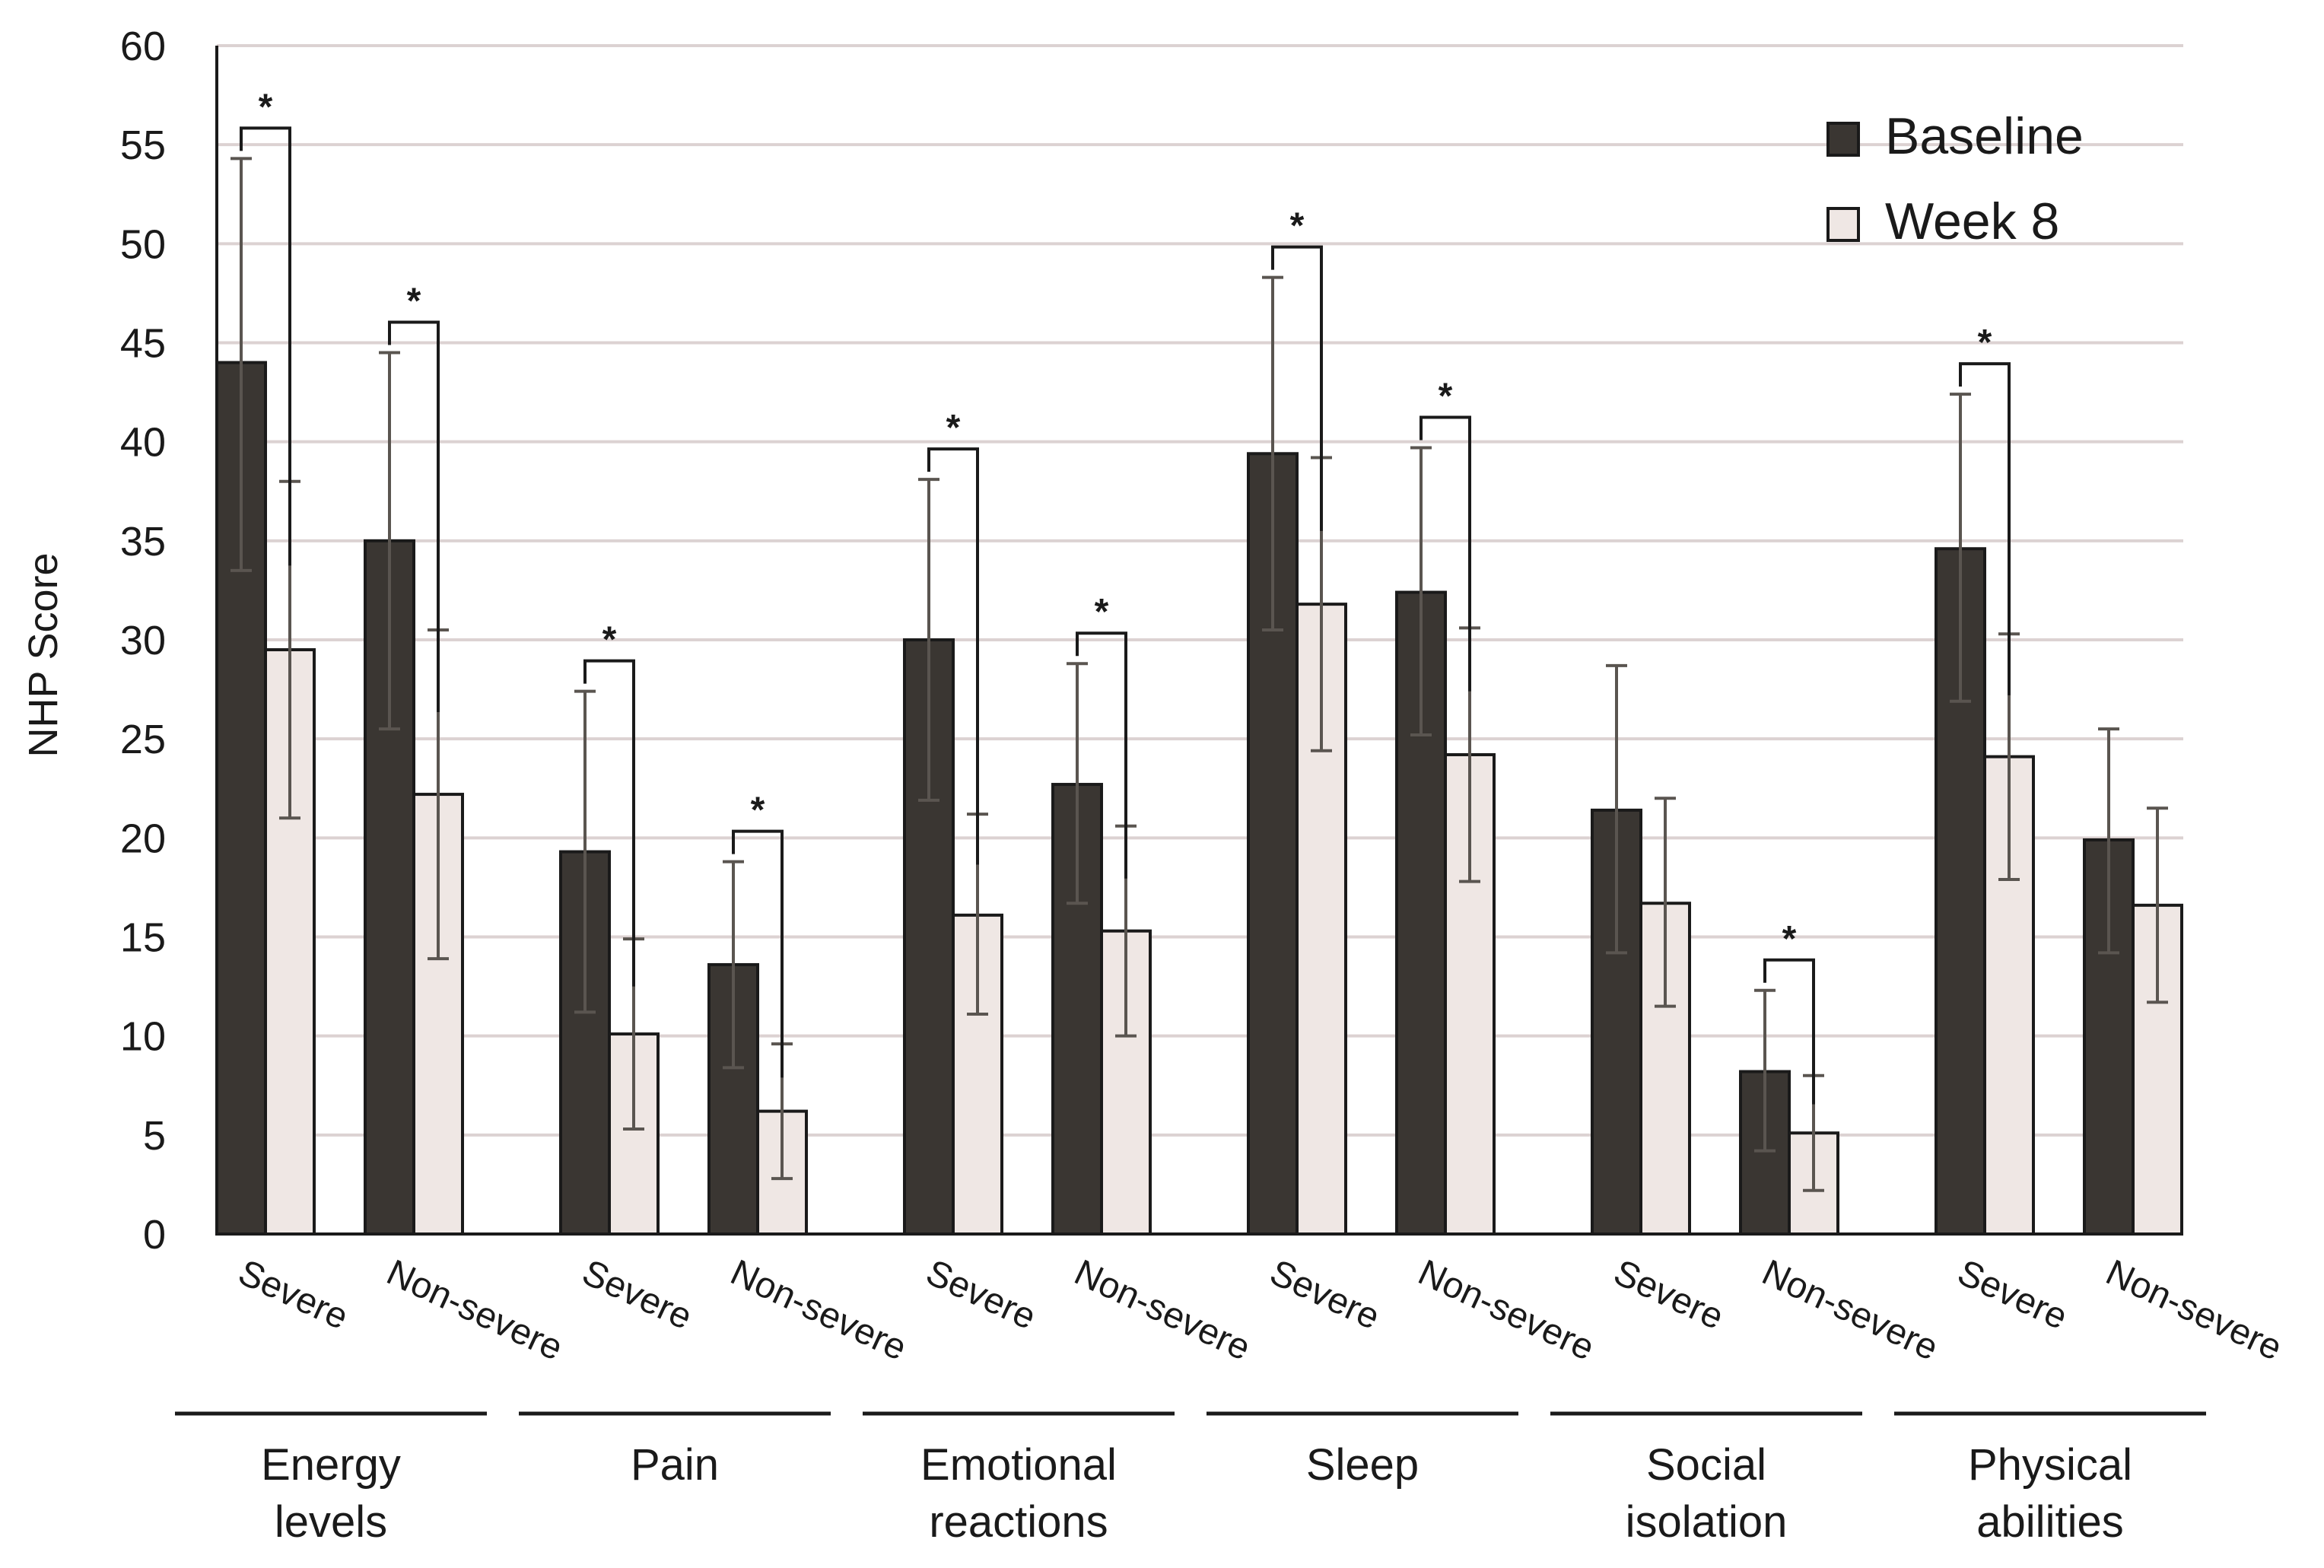  What do you see at coordinates (2050, 1522) in the screenshot?
I see `group-label: abilities` at bounding box center [2050, 1522].